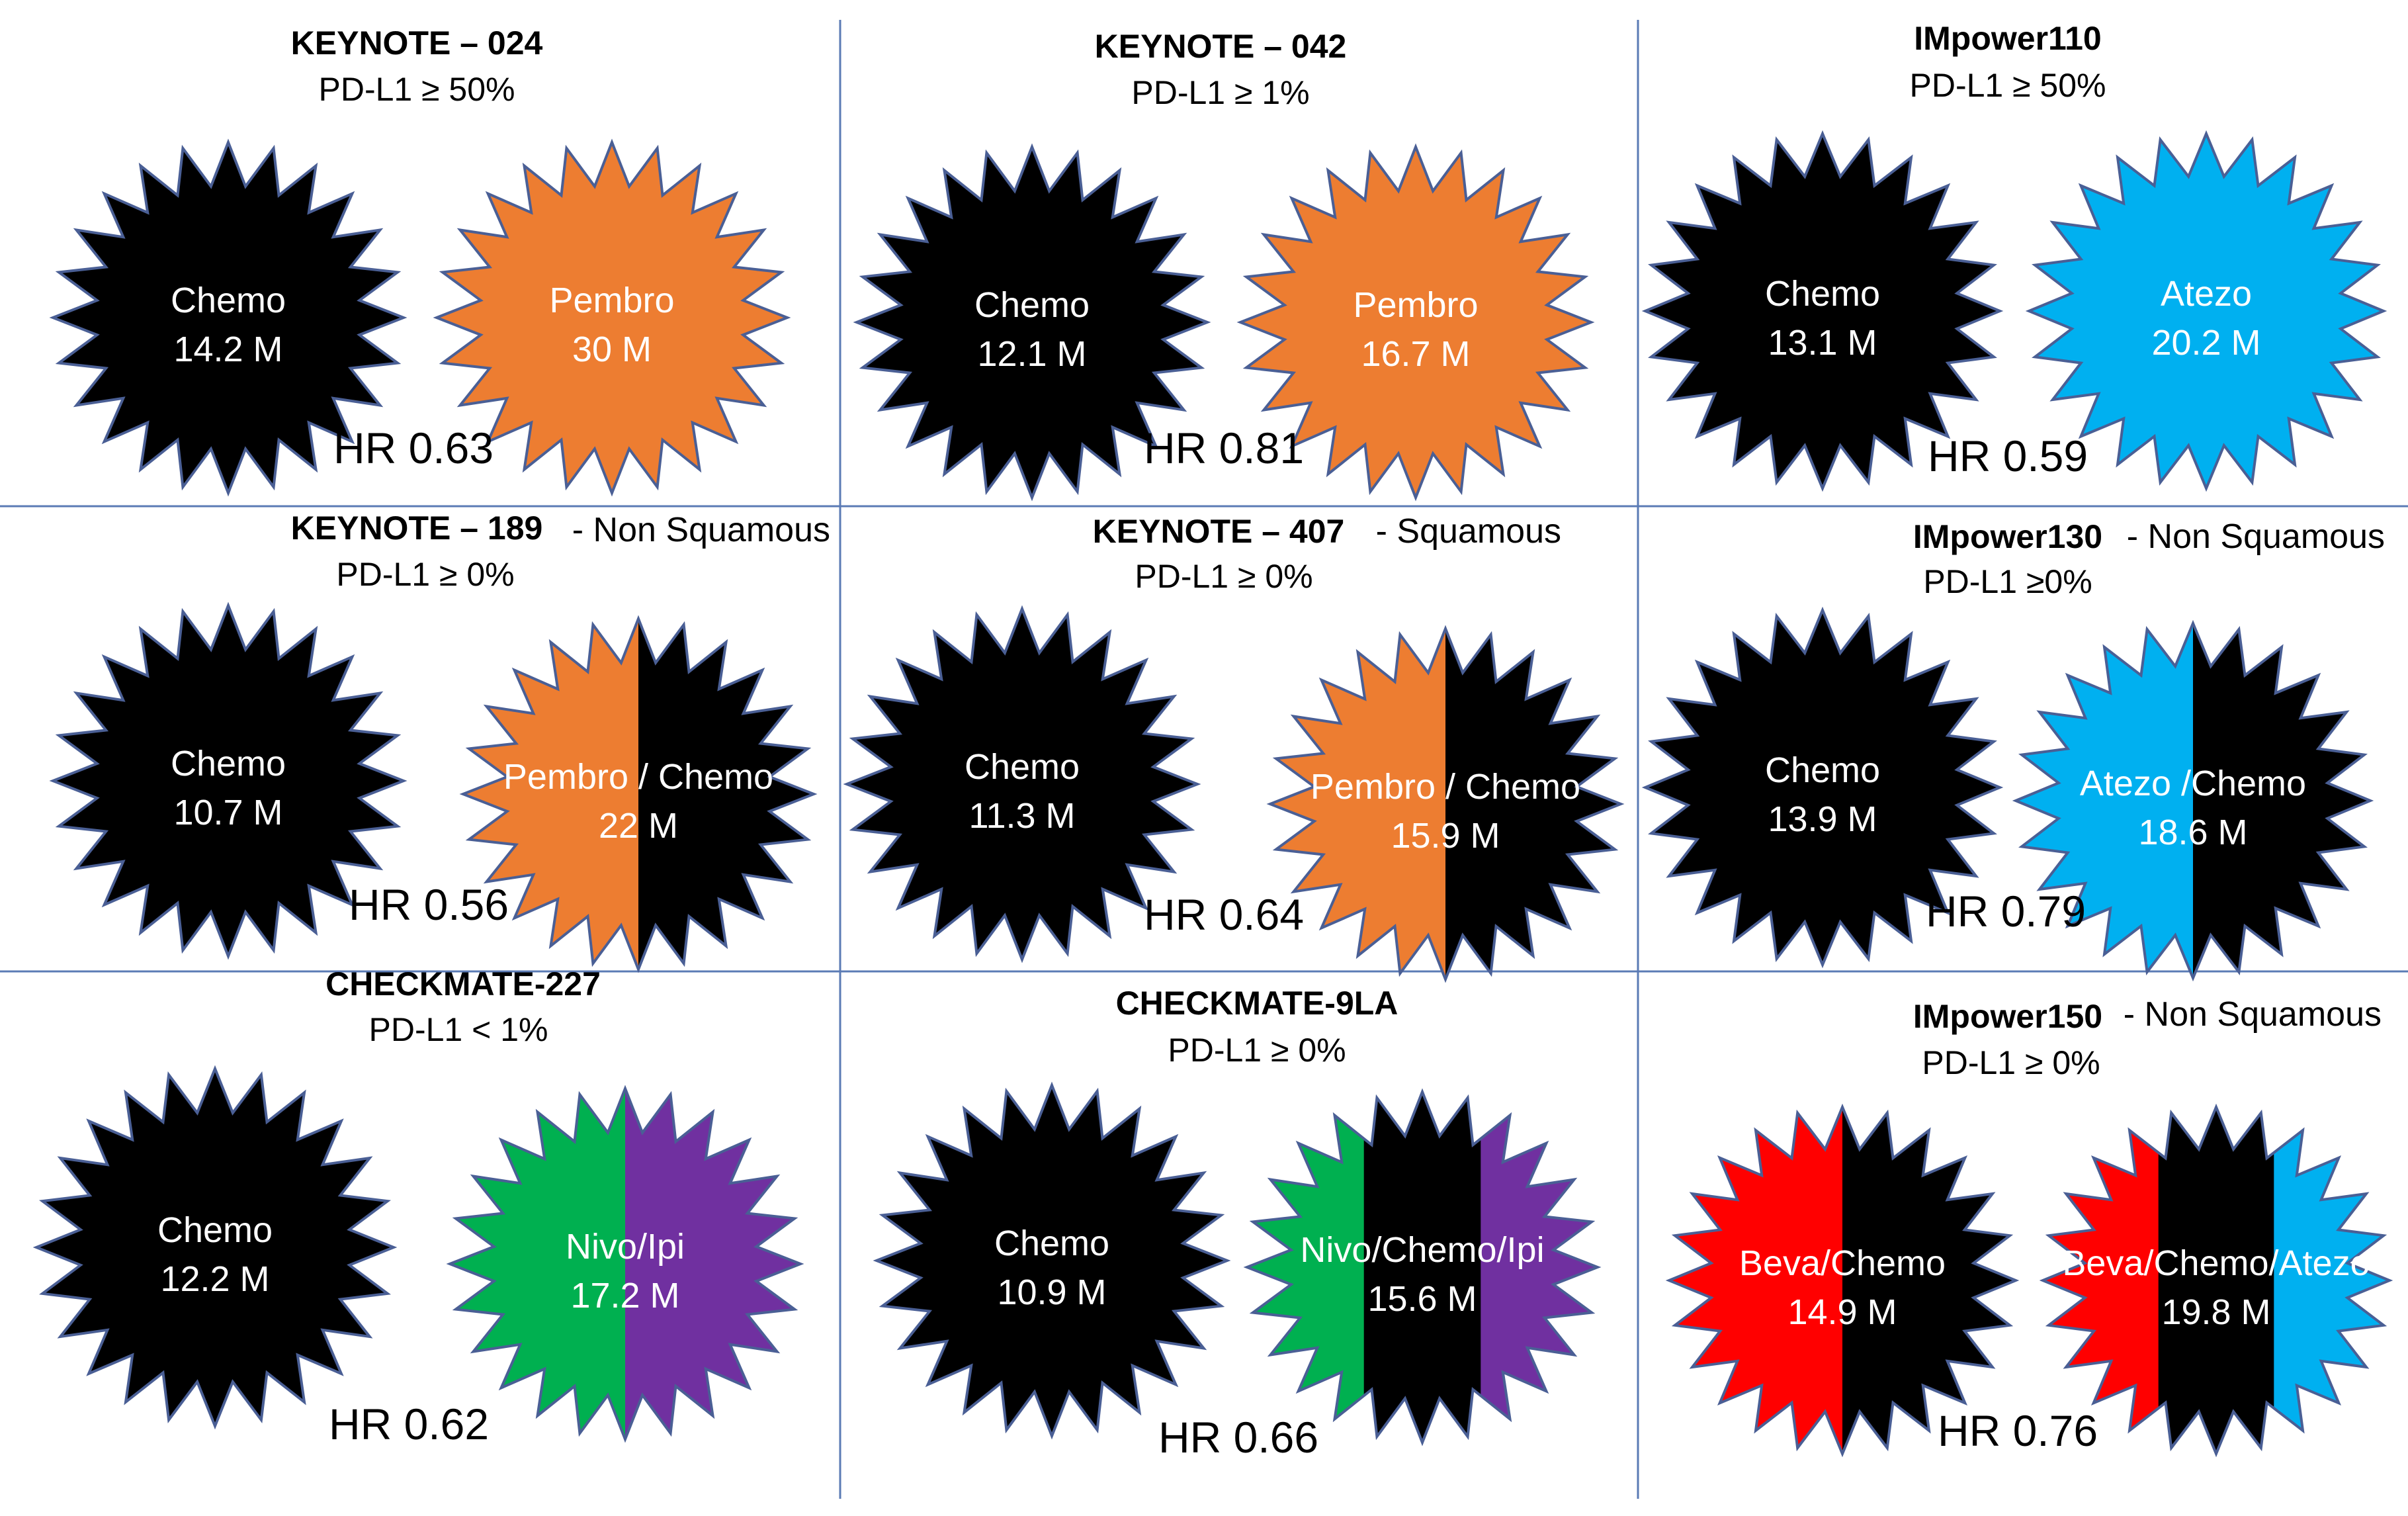  What do you see at coordinates (638, 826) in the screenshot?
I see `right-star-value: 22 M` at bounding box center [638, 826].